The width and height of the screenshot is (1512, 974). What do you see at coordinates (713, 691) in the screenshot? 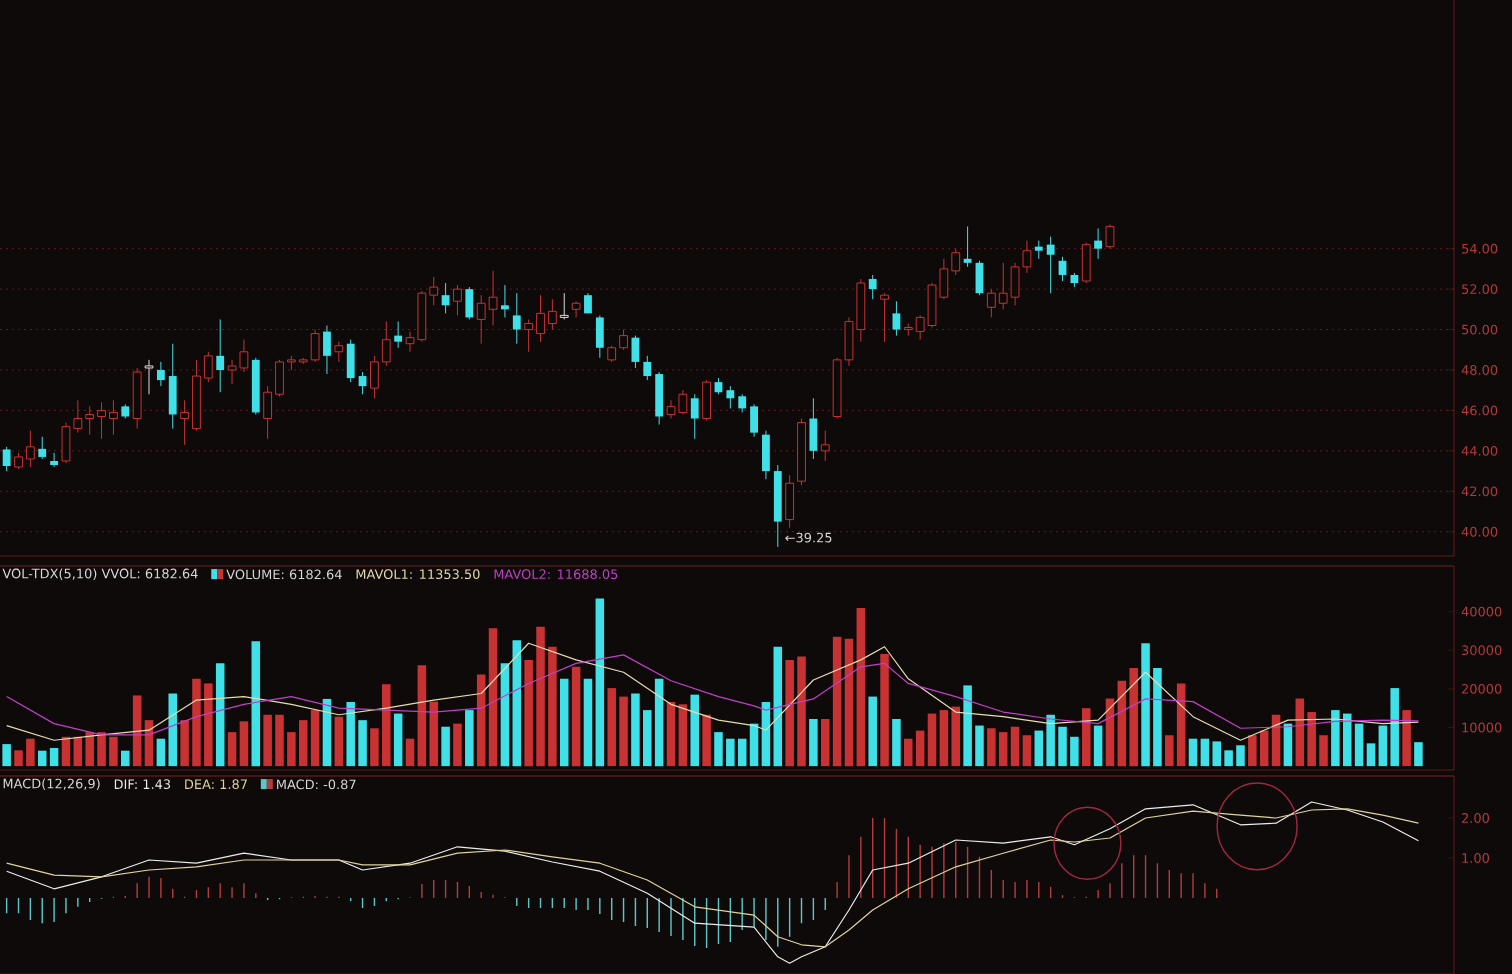
I see `line-series` at bounding box center [713, 691].